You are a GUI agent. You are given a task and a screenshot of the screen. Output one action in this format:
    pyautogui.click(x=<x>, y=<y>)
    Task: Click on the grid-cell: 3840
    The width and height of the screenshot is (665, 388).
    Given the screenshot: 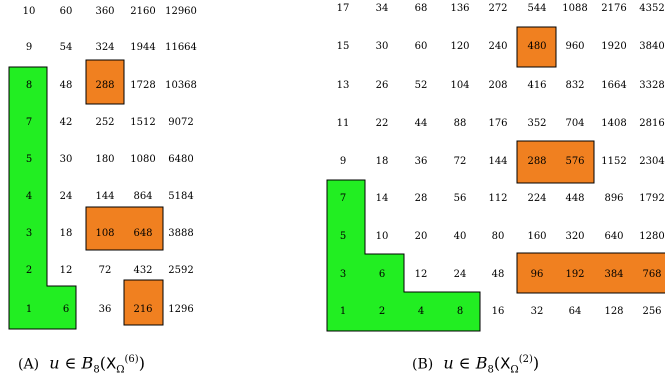 What is the action you would take?
    pyautogui.click(x=652, y=46)
    